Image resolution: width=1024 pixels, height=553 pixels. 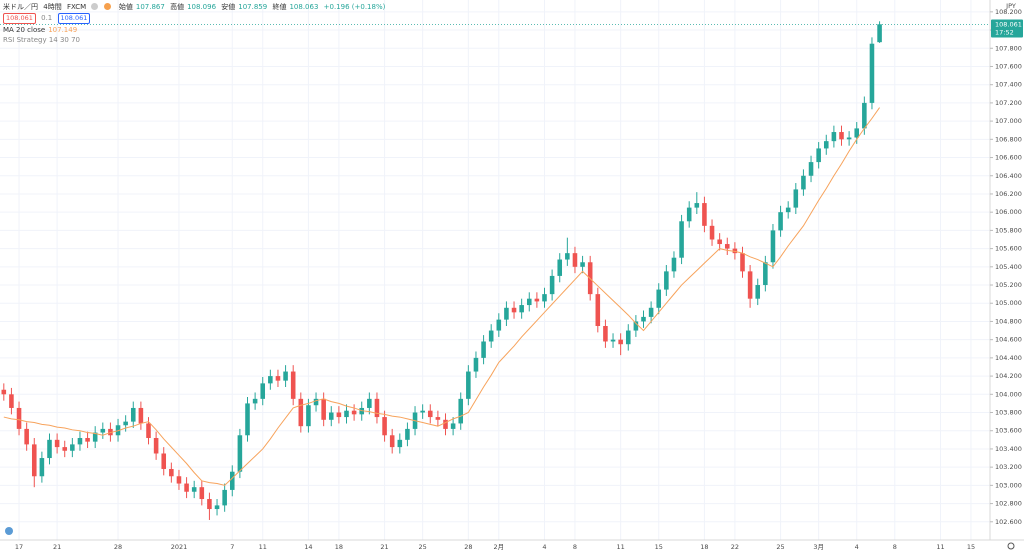 I want to click on y-tick-label: 104.800, so click(x=1008, y=321).